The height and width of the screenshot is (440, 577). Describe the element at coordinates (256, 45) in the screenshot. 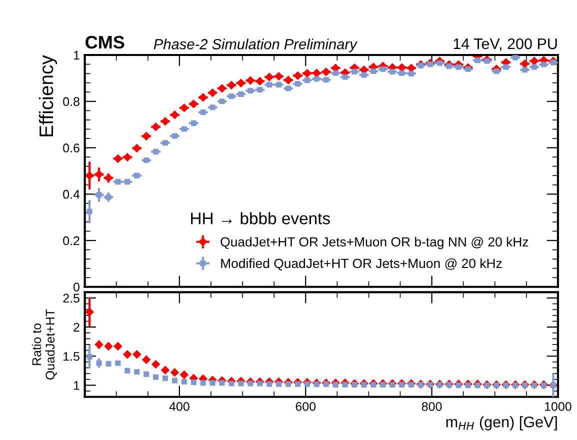

I see `chart-subtitle: Phase-2 Simulation Preliminary` at that location.